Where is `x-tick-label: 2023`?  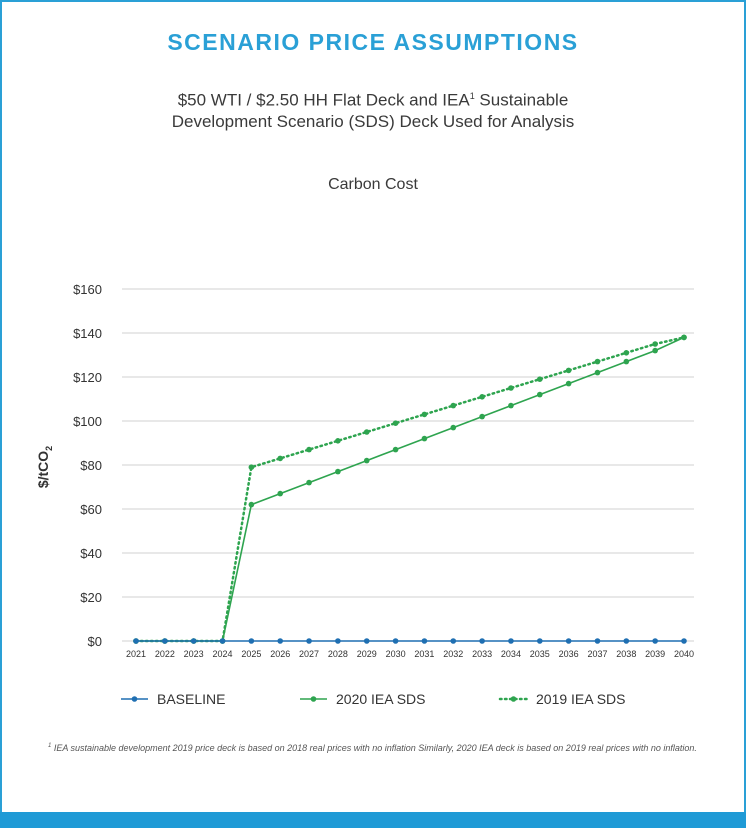 x-tick-label: 2023 is located at coordinates (194, 654).